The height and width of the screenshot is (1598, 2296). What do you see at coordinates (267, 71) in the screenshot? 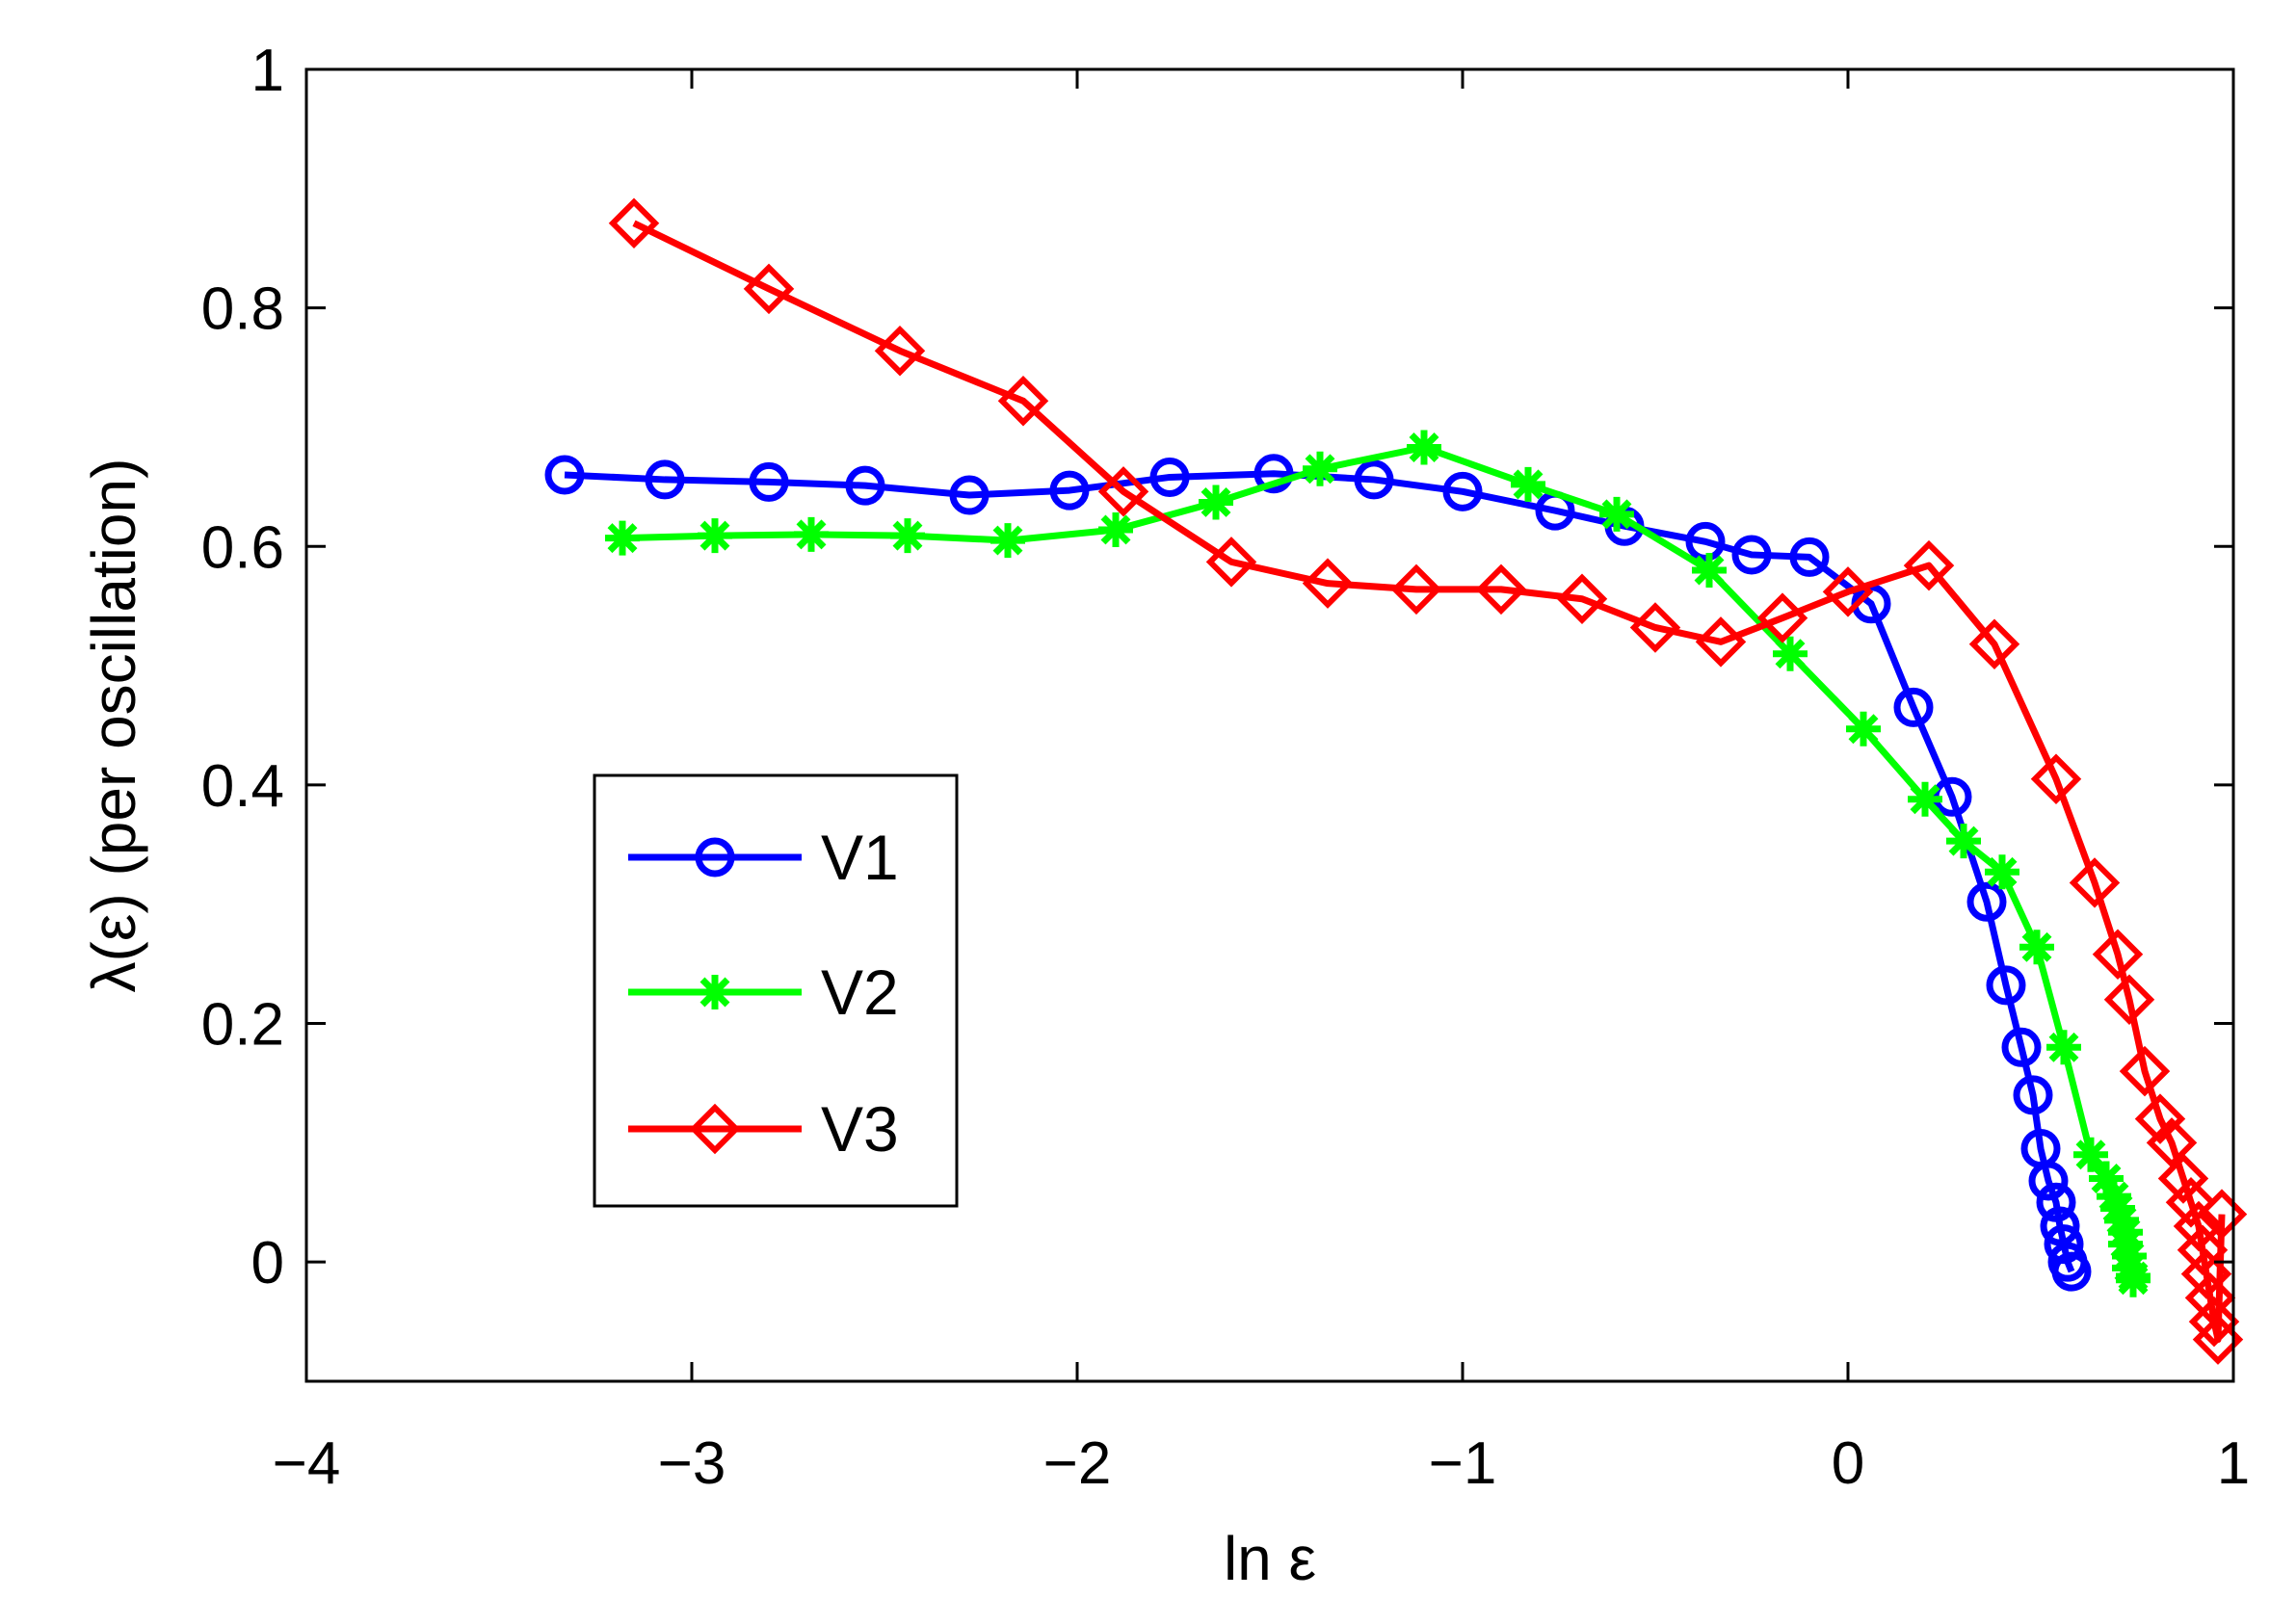
I see `y-tick-label: 1` at bounding box center [267, 71].